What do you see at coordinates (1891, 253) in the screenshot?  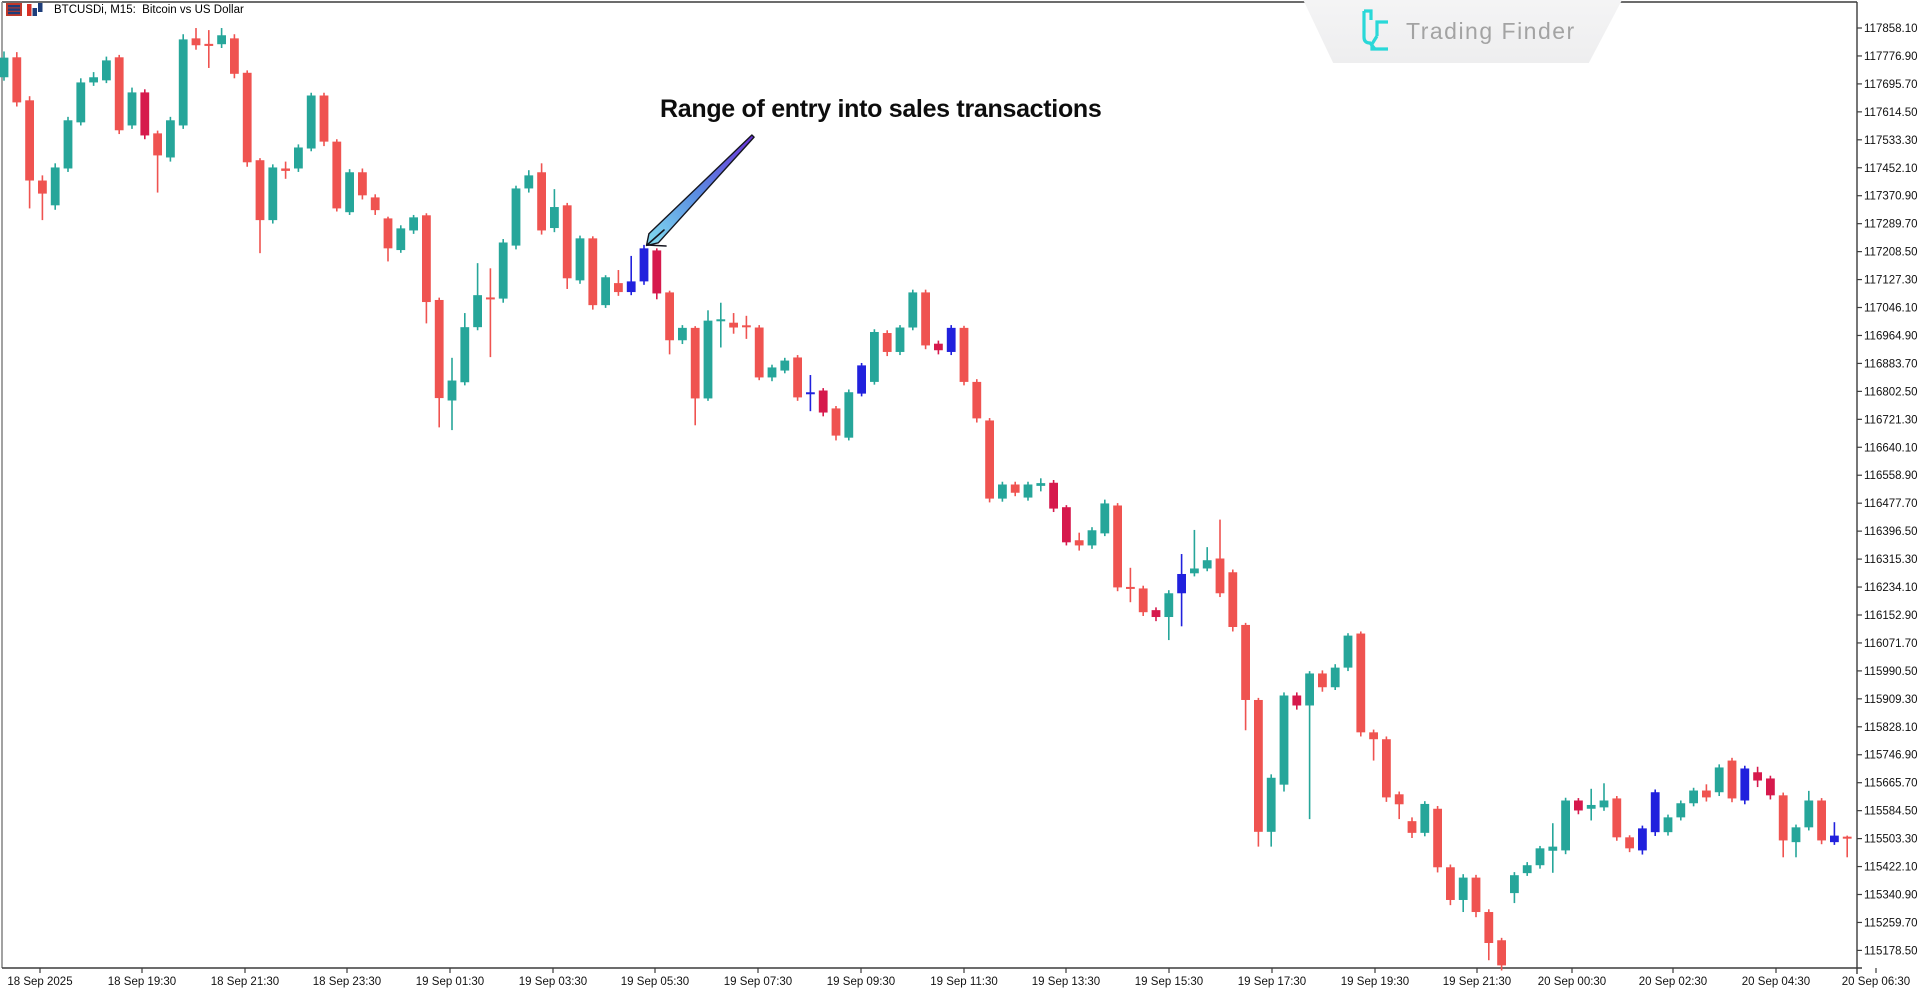 I see `price-tick-label: 117208.50` at bounding box center [1891, 253].